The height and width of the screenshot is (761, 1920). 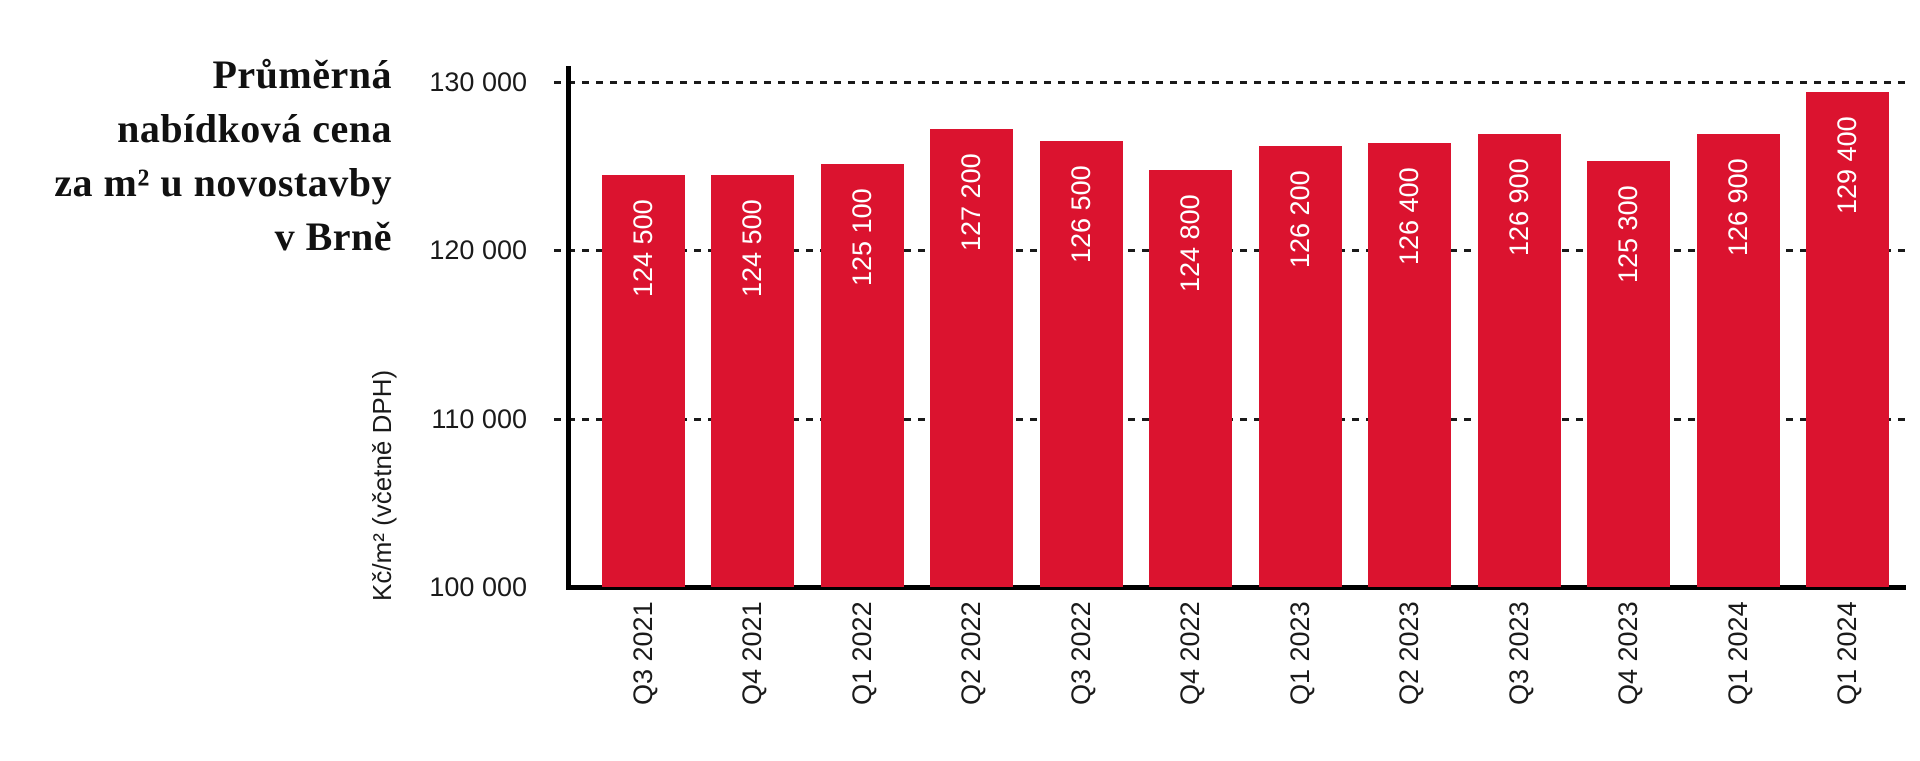 I want to click on bar-value-label: 129 400, so click(x=1846, y=165).